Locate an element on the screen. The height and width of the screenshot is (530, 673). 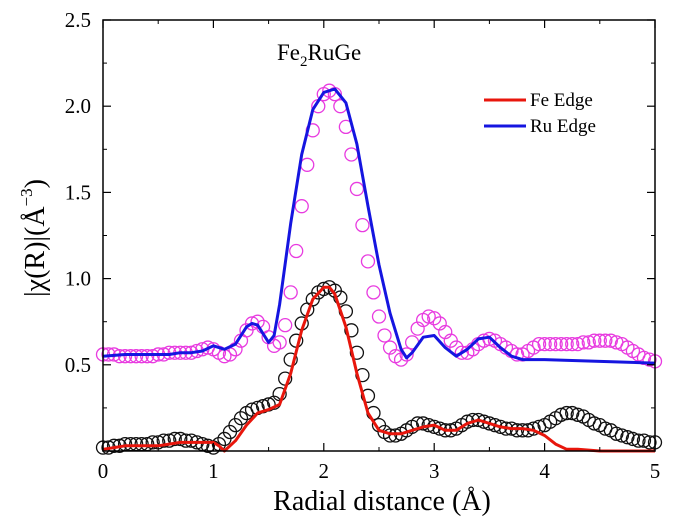
annotation-base: Fe is located at coordinates (288, 52).